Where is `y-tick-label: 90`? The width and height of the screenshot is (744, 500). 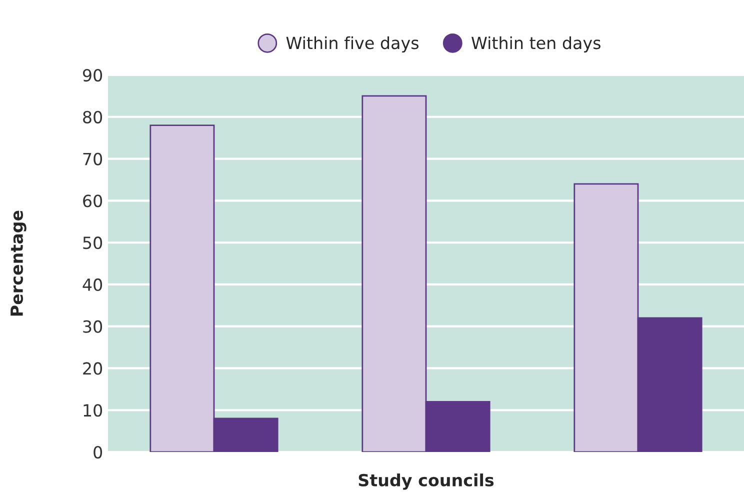 y-tick-label: 90 is located at coordinates (92, 75).